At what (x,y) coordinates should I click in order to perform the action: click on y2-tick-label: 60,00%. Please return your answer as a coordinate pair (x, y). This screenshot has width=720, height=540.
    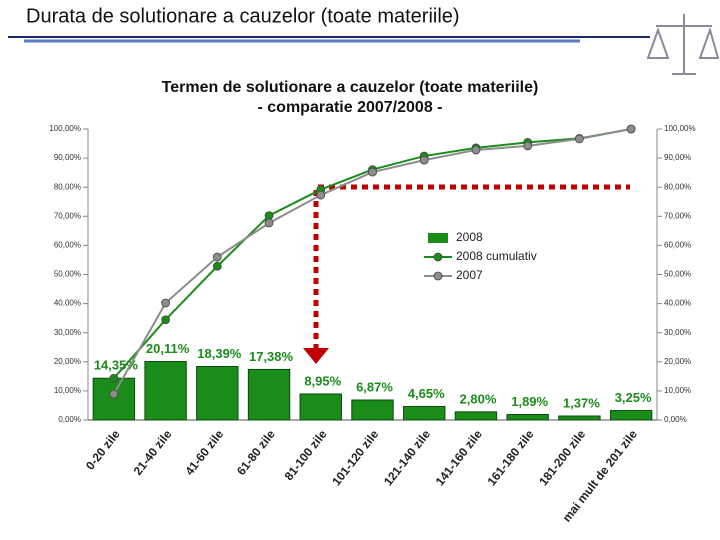
    Looking at the image, I should click on (677, 245).